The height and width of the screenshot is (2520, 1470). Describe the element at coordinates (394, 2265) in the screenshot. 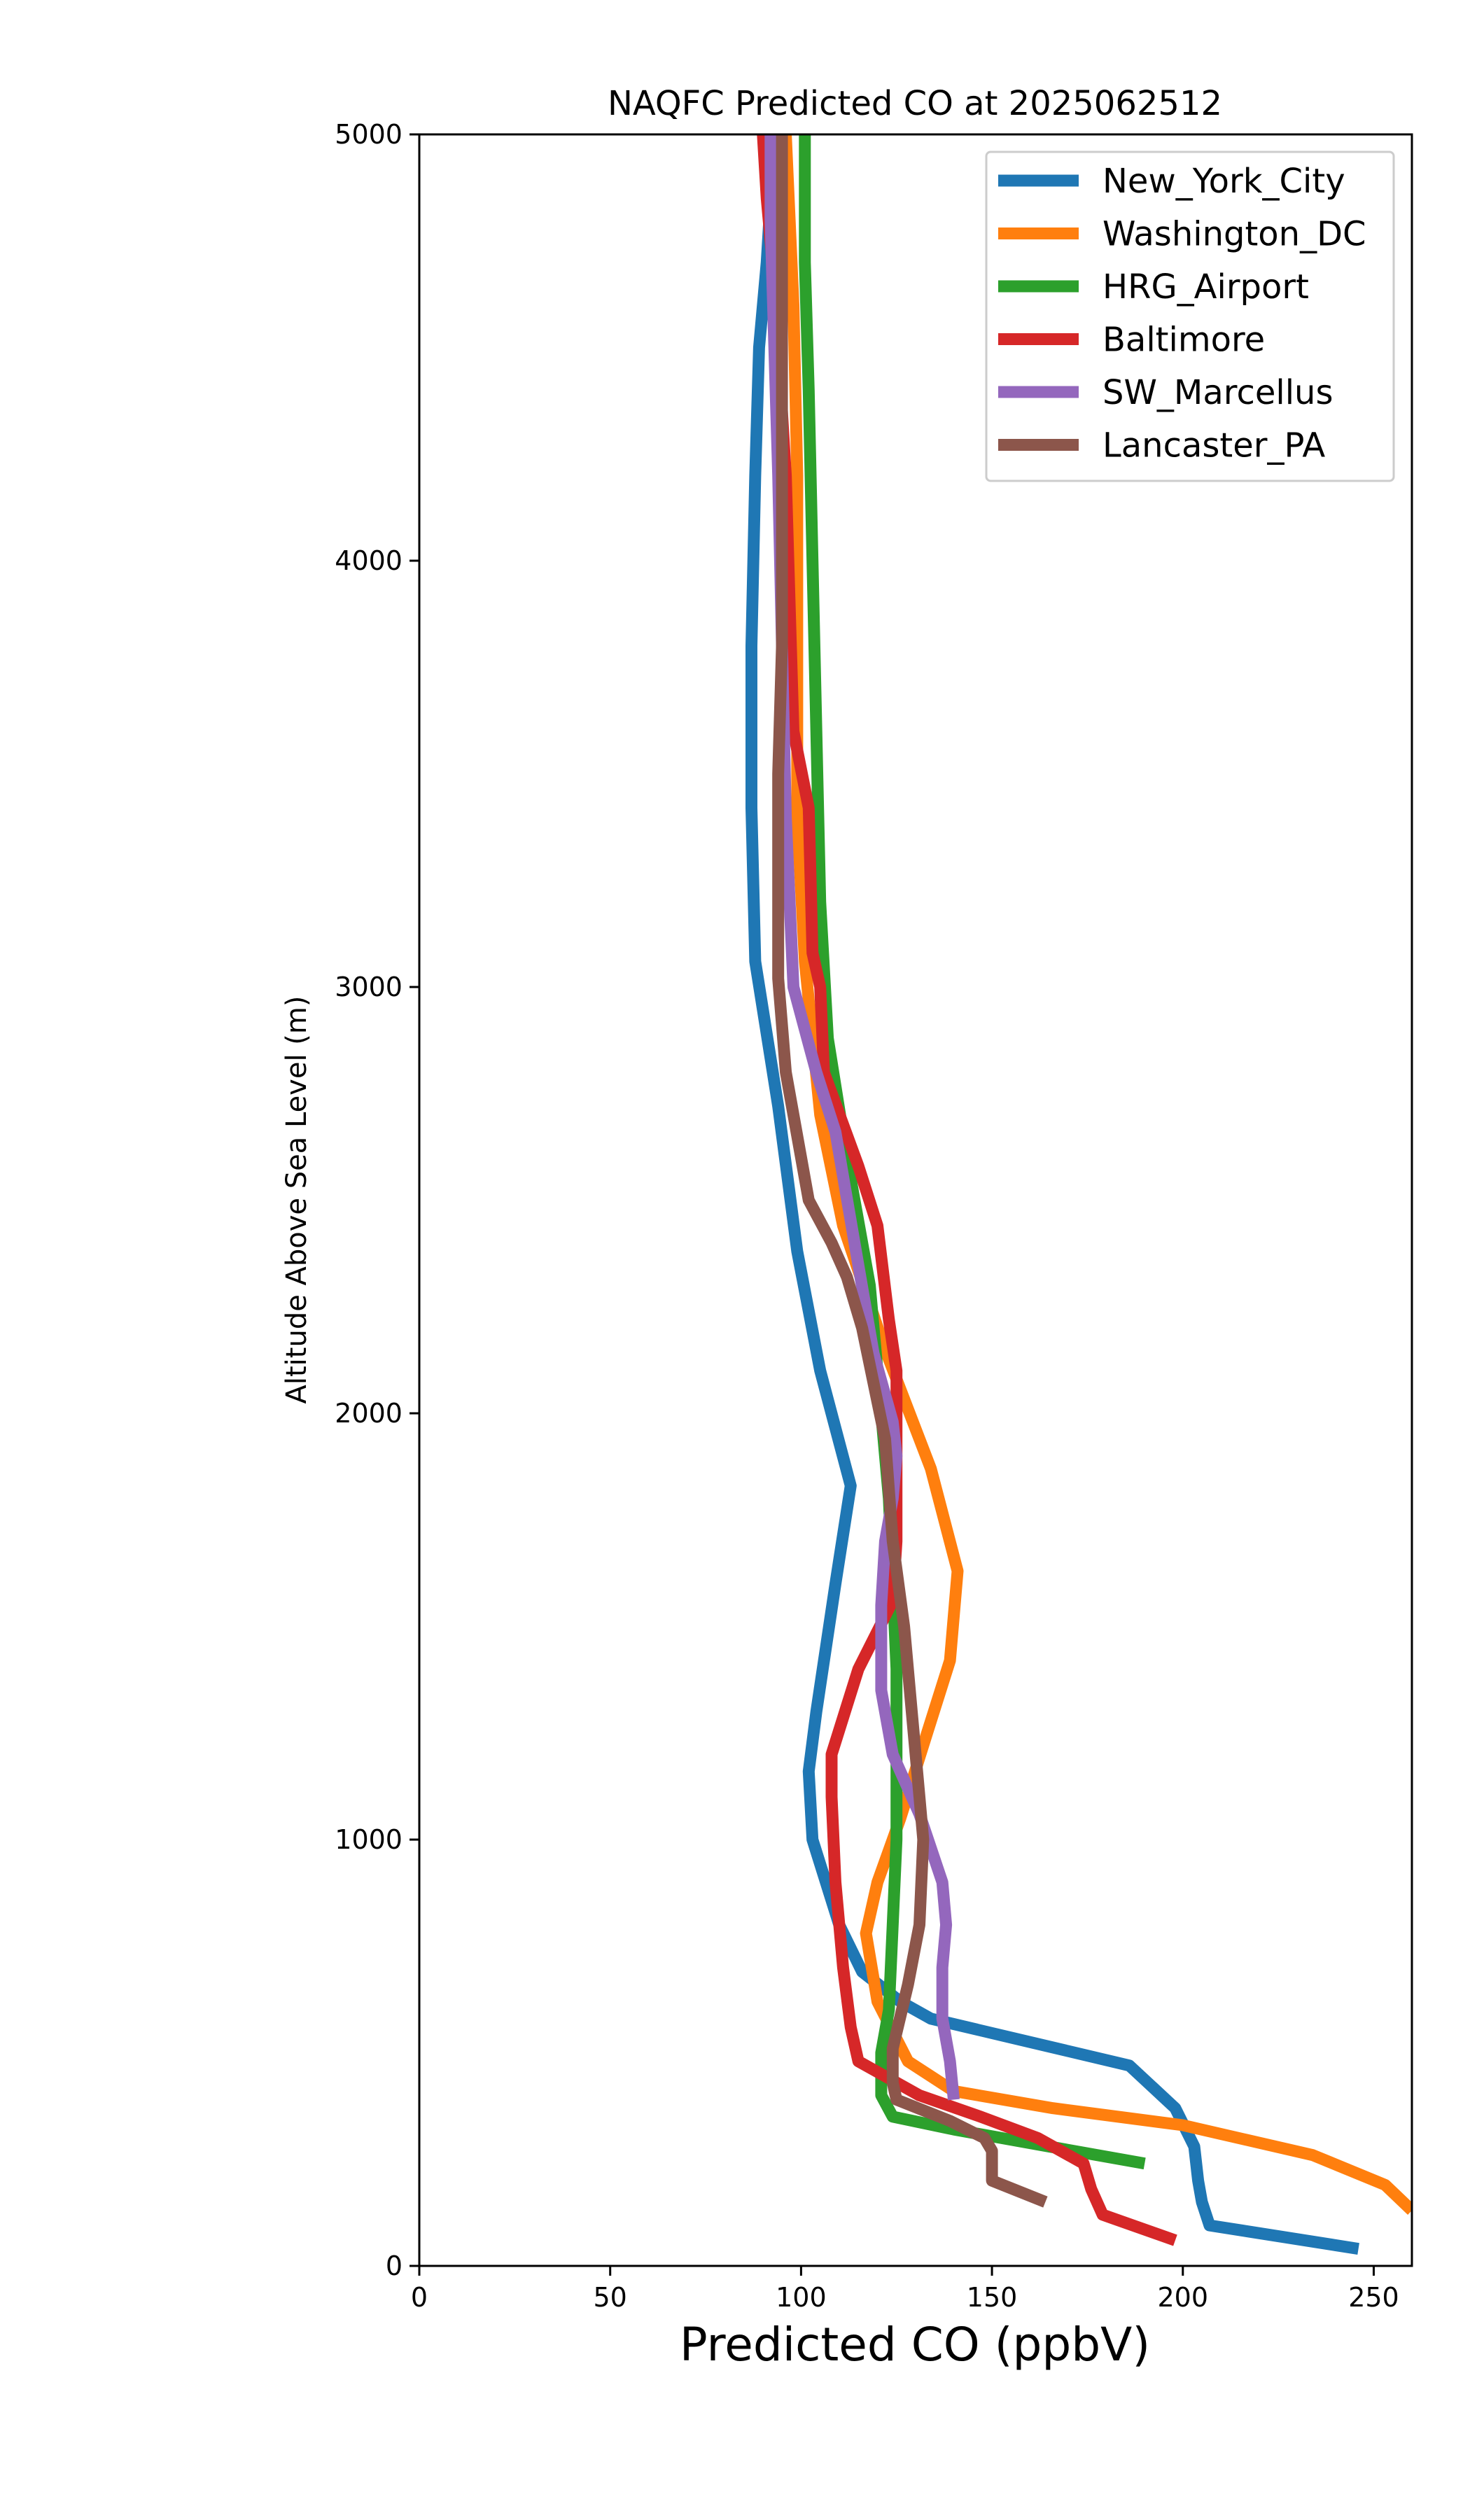

I see `y-tick-label: 0` at that location.